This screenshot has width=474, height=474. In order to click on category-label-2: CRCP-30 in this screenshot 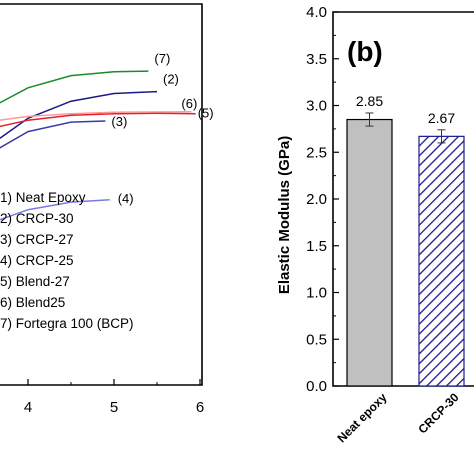, I will do `click(438, 413)`.